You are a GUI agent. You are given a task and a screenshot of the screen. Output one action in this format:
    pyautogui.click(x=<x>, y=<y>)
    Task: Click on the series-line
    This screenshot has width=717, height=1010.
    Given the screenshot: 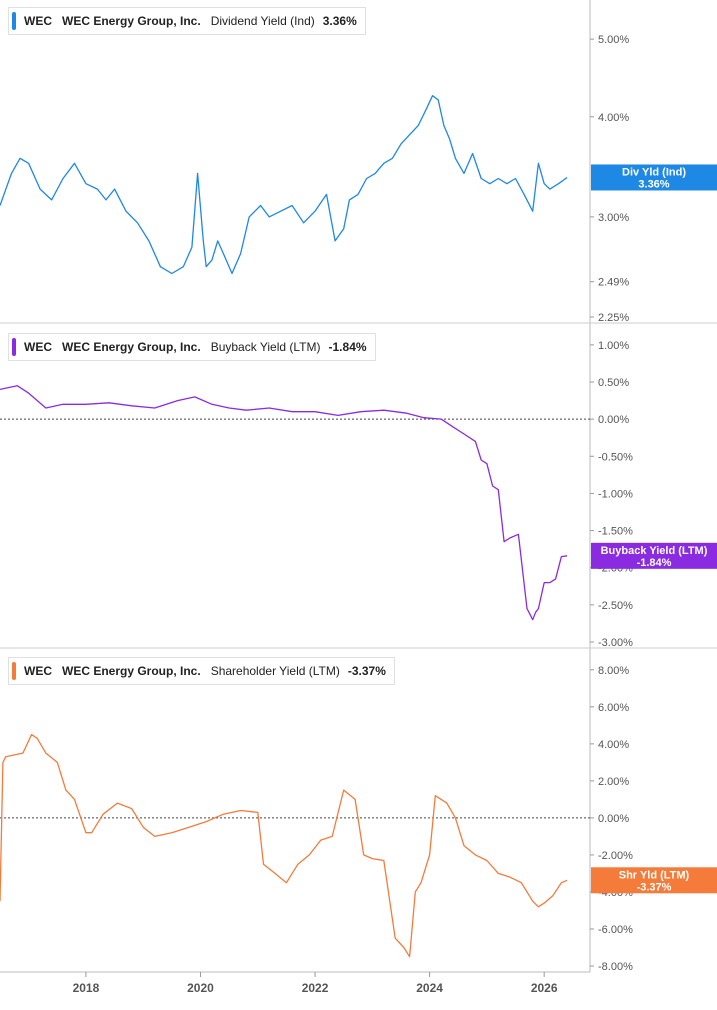 What is the action you would take?
    pyautogui.click(x=283, y=185)
    